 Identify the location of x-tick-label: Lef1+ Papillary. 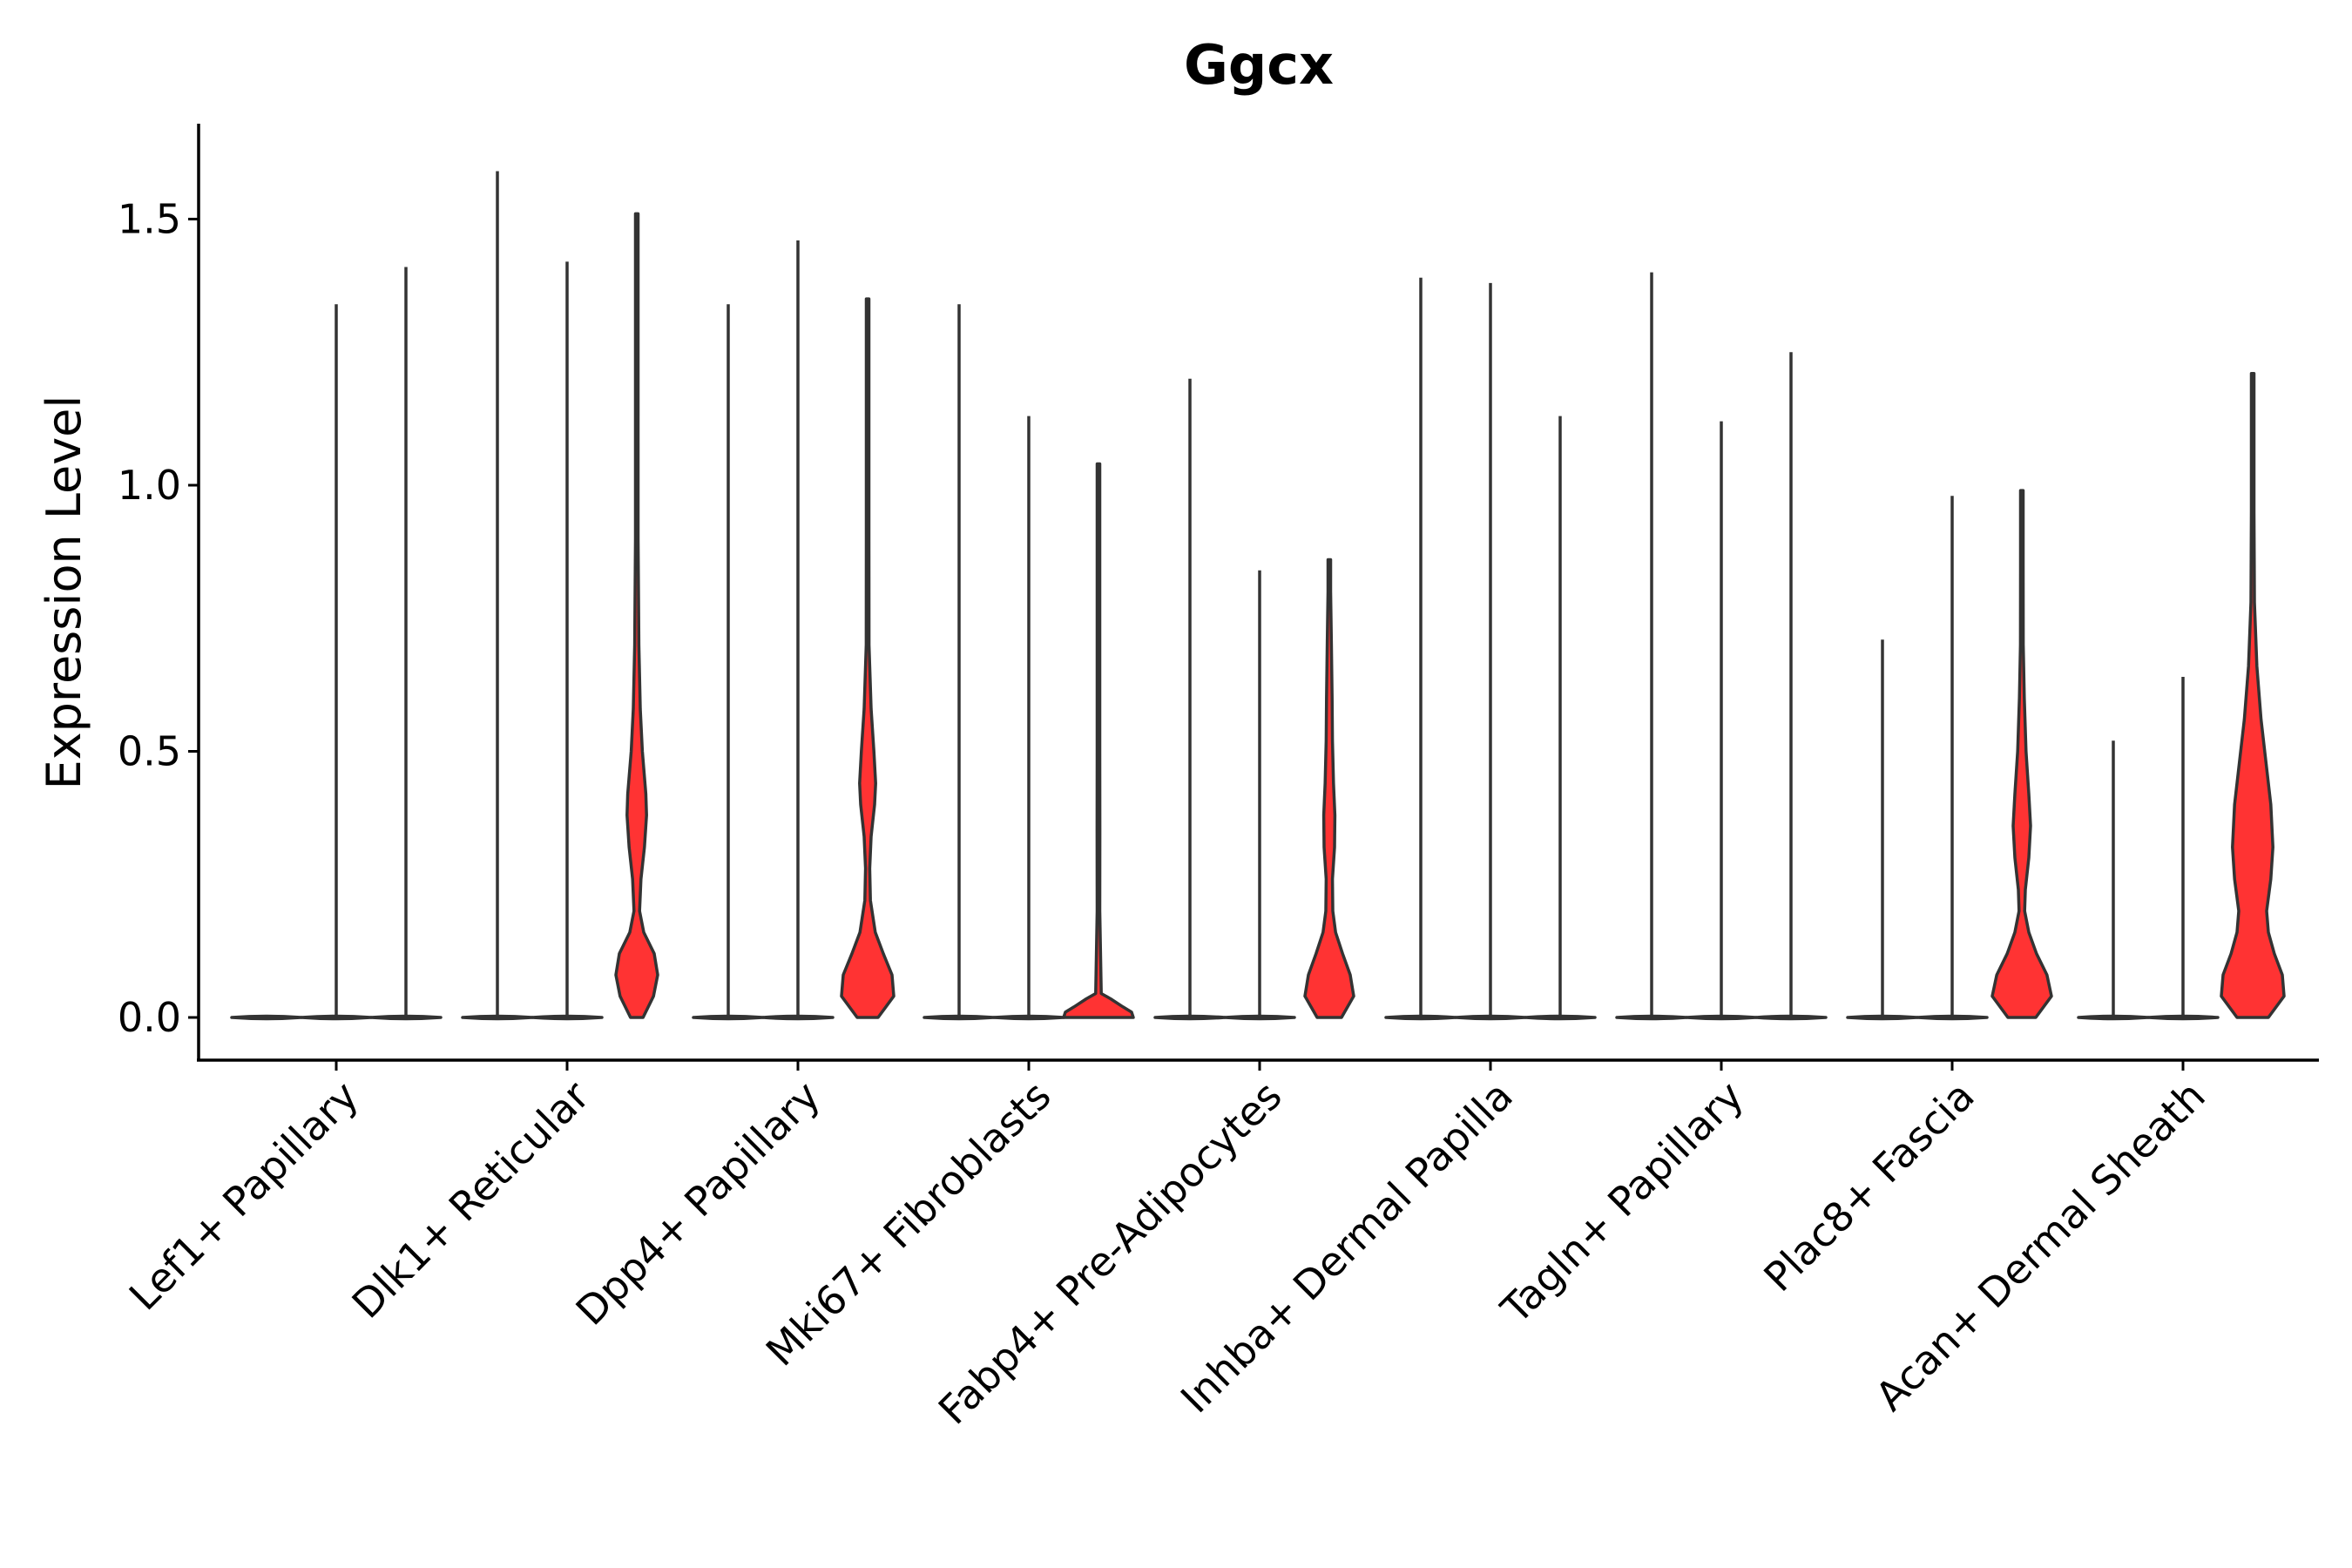
(244, 1196).